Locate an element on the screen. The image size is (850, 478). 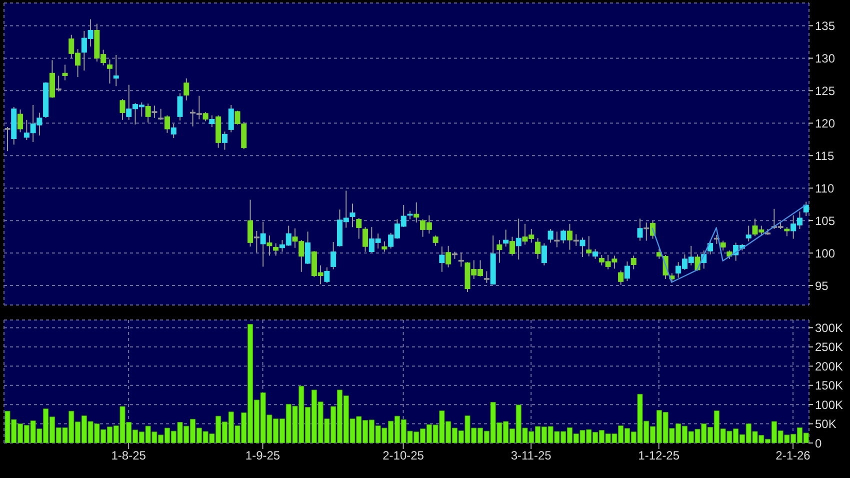
y-tick-label: 0 is located at coordinates (818, 443).